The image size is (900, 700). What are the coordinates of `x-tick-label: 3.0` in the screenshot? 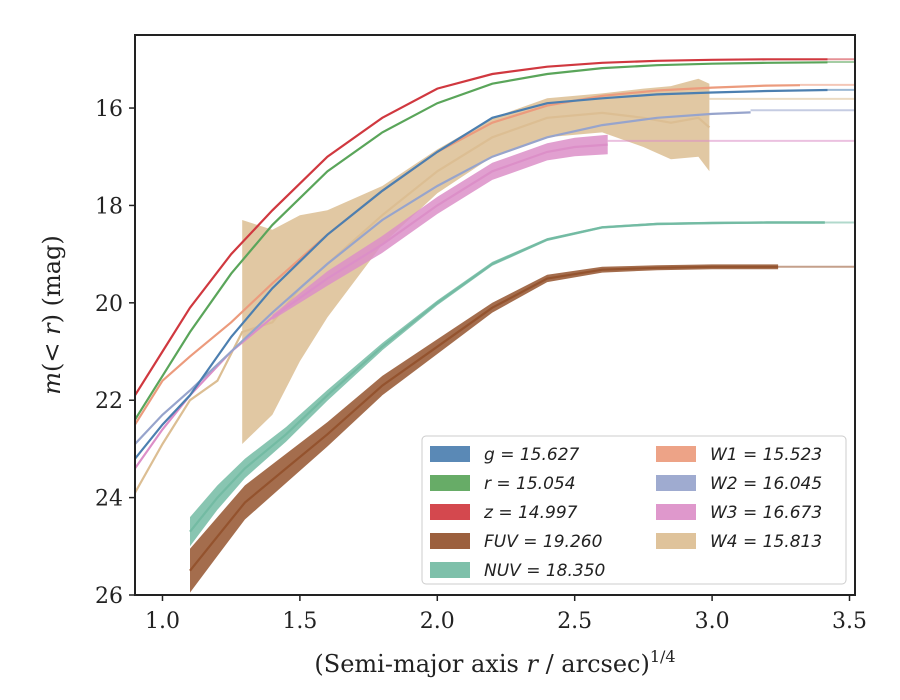 It's located at (712, 621).